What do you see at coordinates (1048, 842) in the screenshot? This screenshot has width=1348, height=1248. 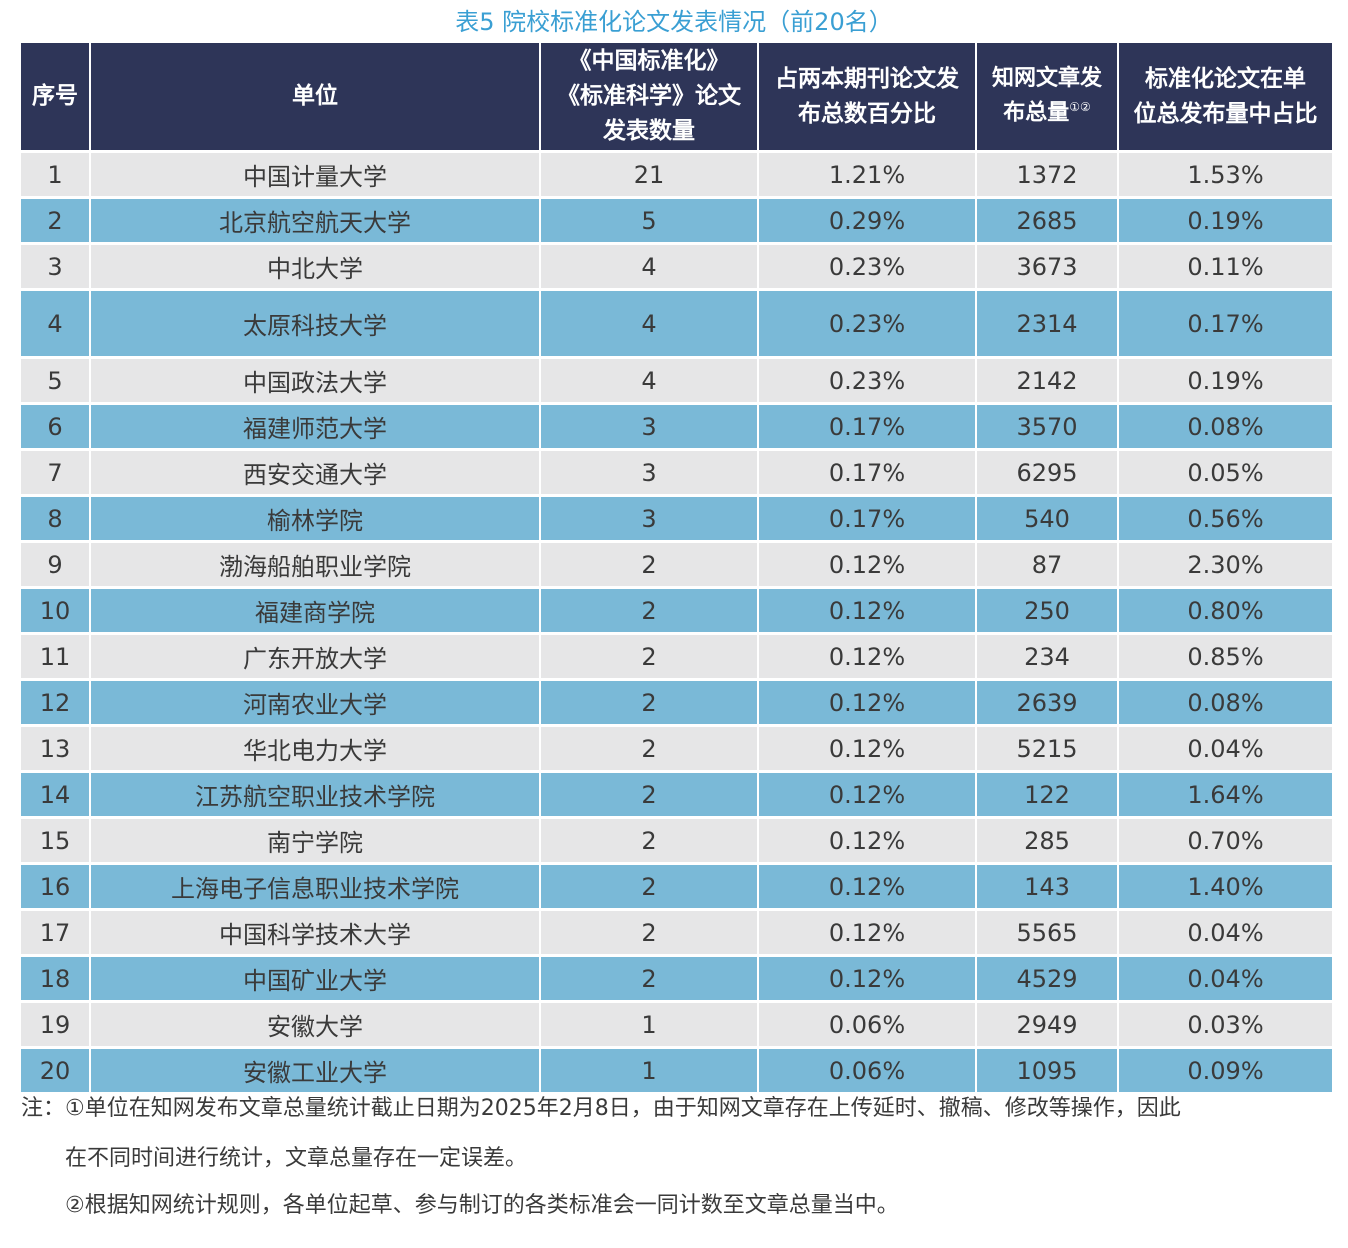 I see `cell-cnki-total: 285` at bounding box center [1048, 842].